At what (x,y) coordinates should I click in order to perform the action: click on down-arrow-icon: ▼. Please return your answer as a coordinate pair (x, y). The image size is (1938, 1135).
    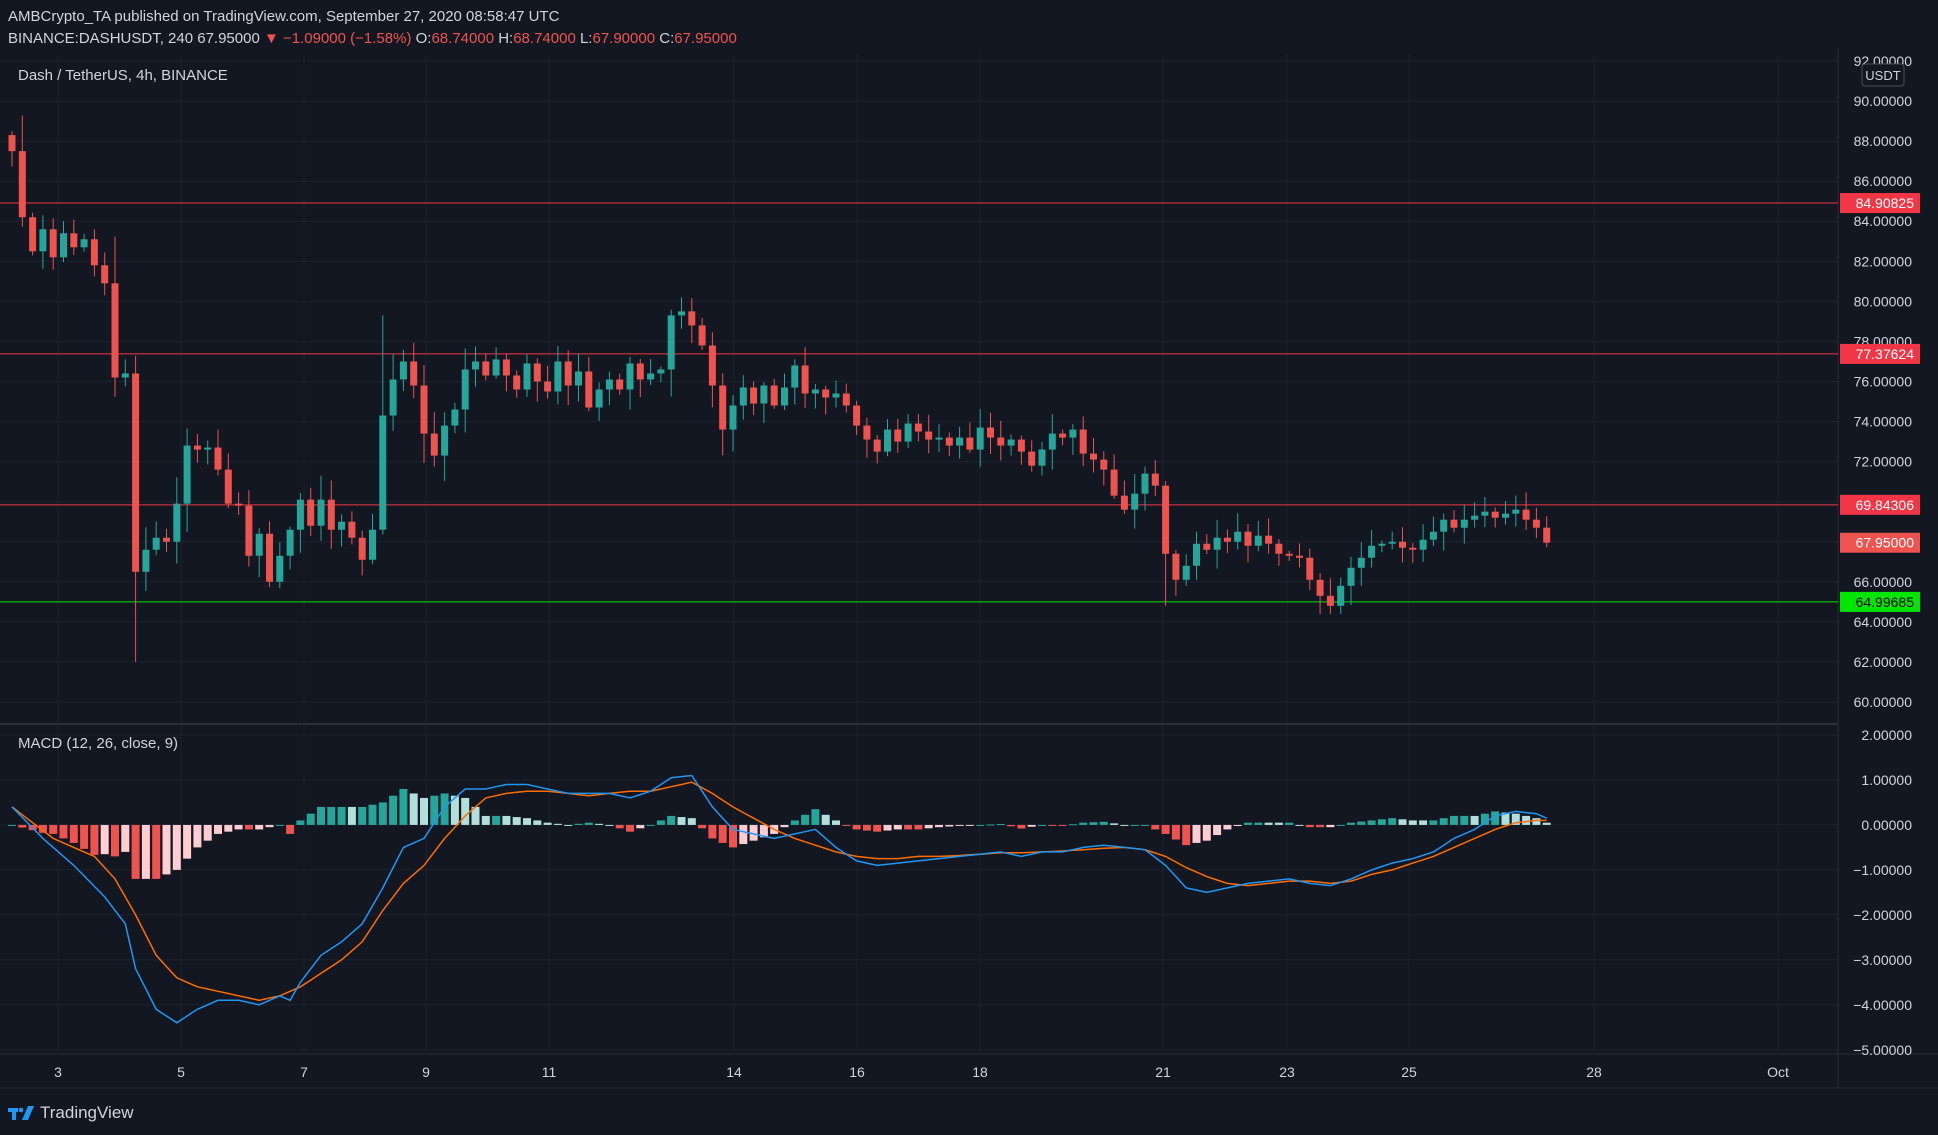
    Looking at the image, I should click on (271, 38).